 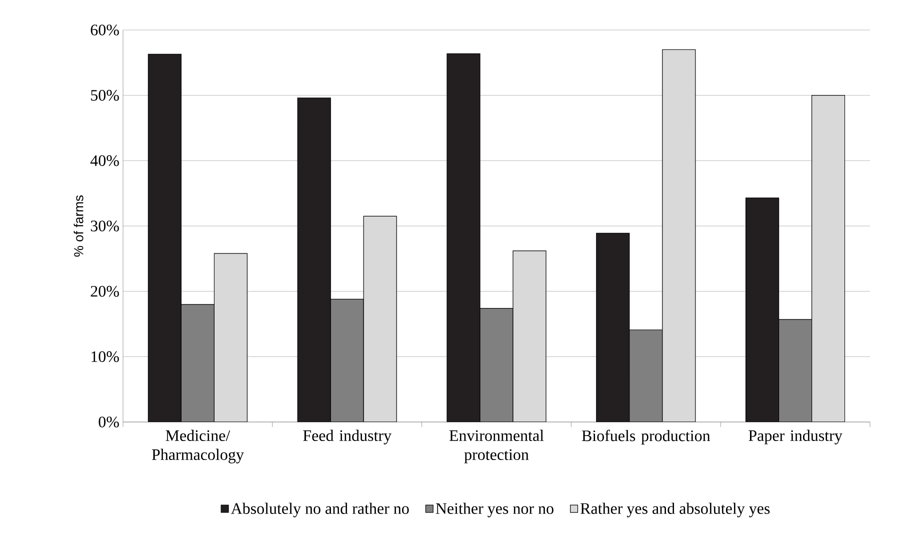 What do you see at coordinates (104, 30) in the screenshot?
I see `y-tick-label: 60%` at bounding box center [104, 30].